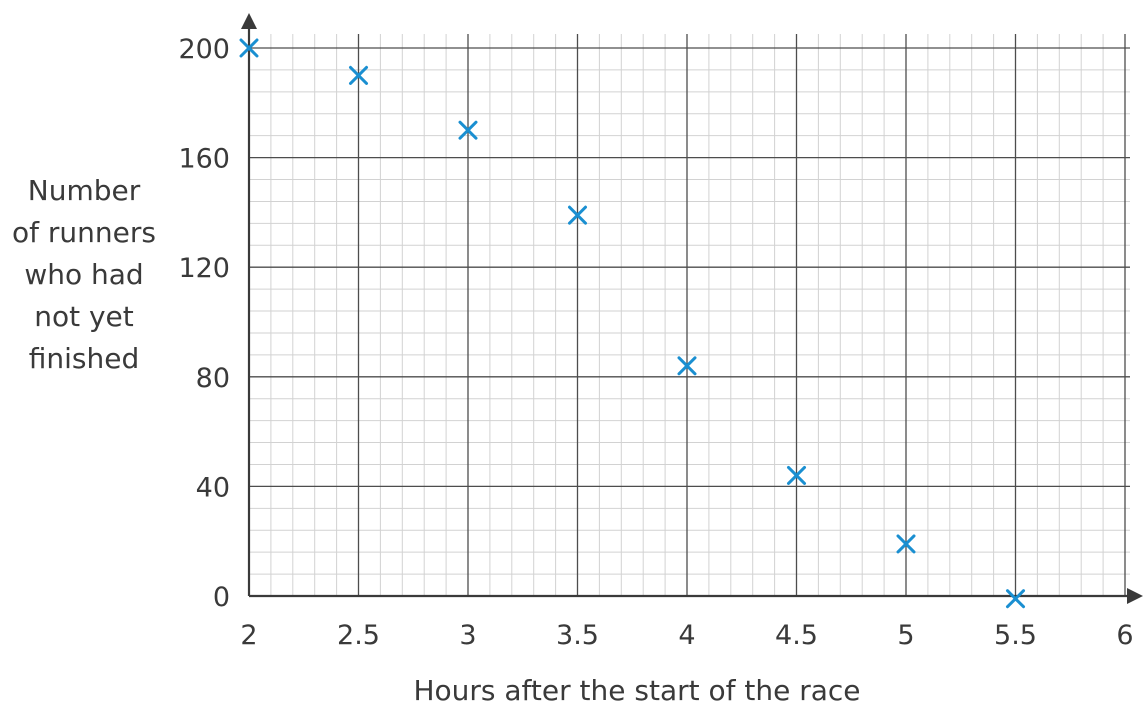 Image resolution: width=1146 pixels, height=704 pixels. What do you see at coordinates (358, 635) in the screenshot?
I see `x-tick-label: 2.5` at bounding box center [358, 635].